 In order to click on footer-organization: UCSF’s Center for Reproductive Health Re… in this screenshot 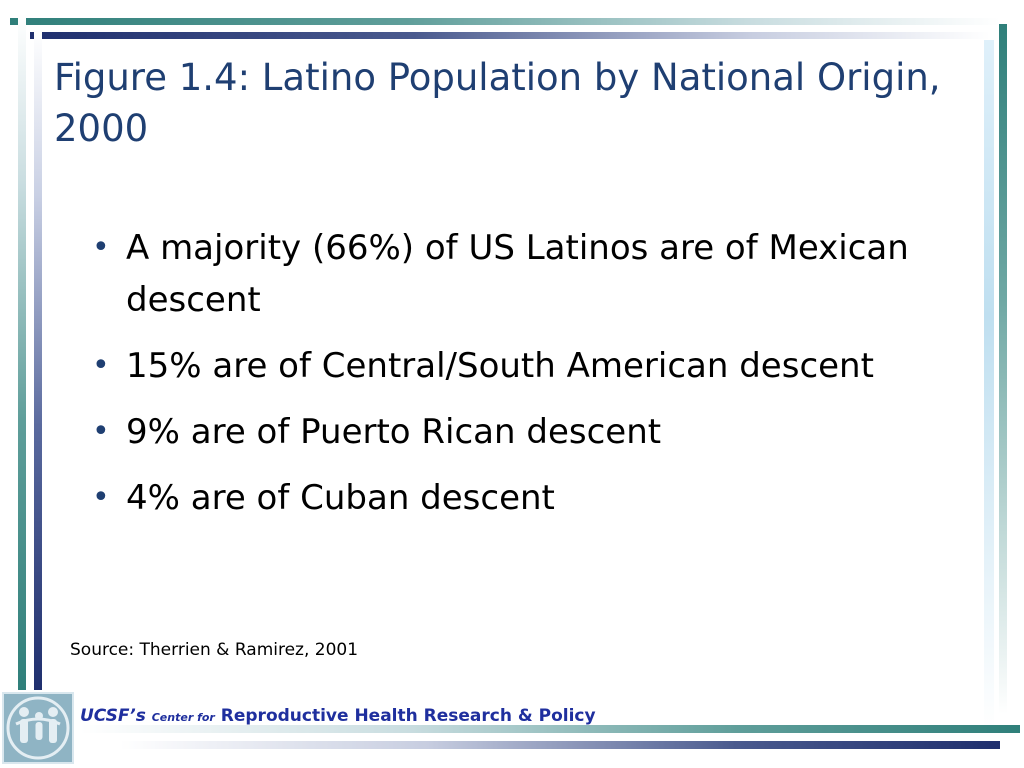, I will do `click(338, 716)`.